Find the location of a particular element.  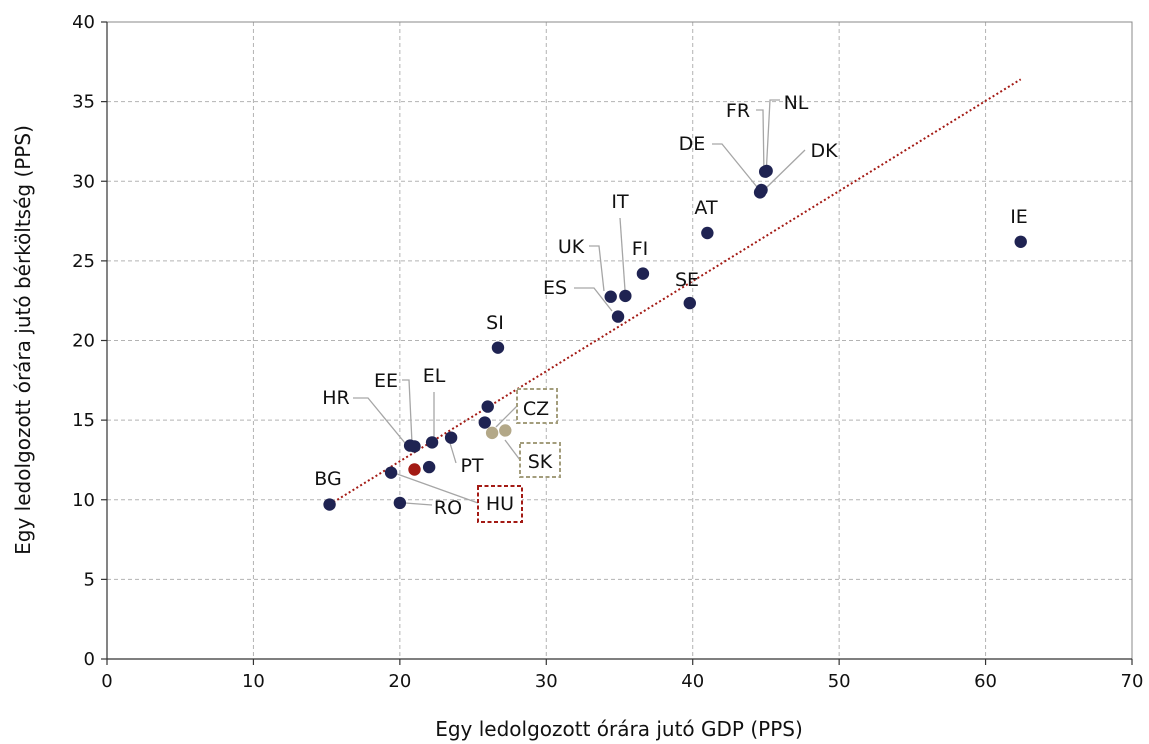

data-point-ee is located at coordinates (414, 446).